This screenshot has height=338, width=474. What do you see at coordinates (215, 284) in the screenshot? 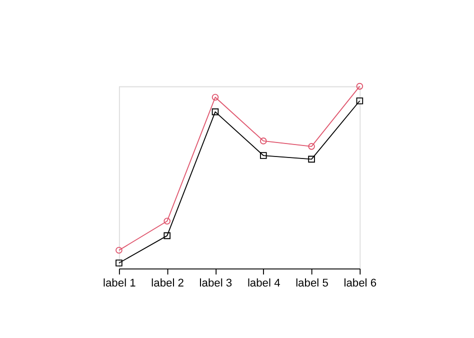
I see `x-tick-label: label 3` at bounding box center [215, 284].